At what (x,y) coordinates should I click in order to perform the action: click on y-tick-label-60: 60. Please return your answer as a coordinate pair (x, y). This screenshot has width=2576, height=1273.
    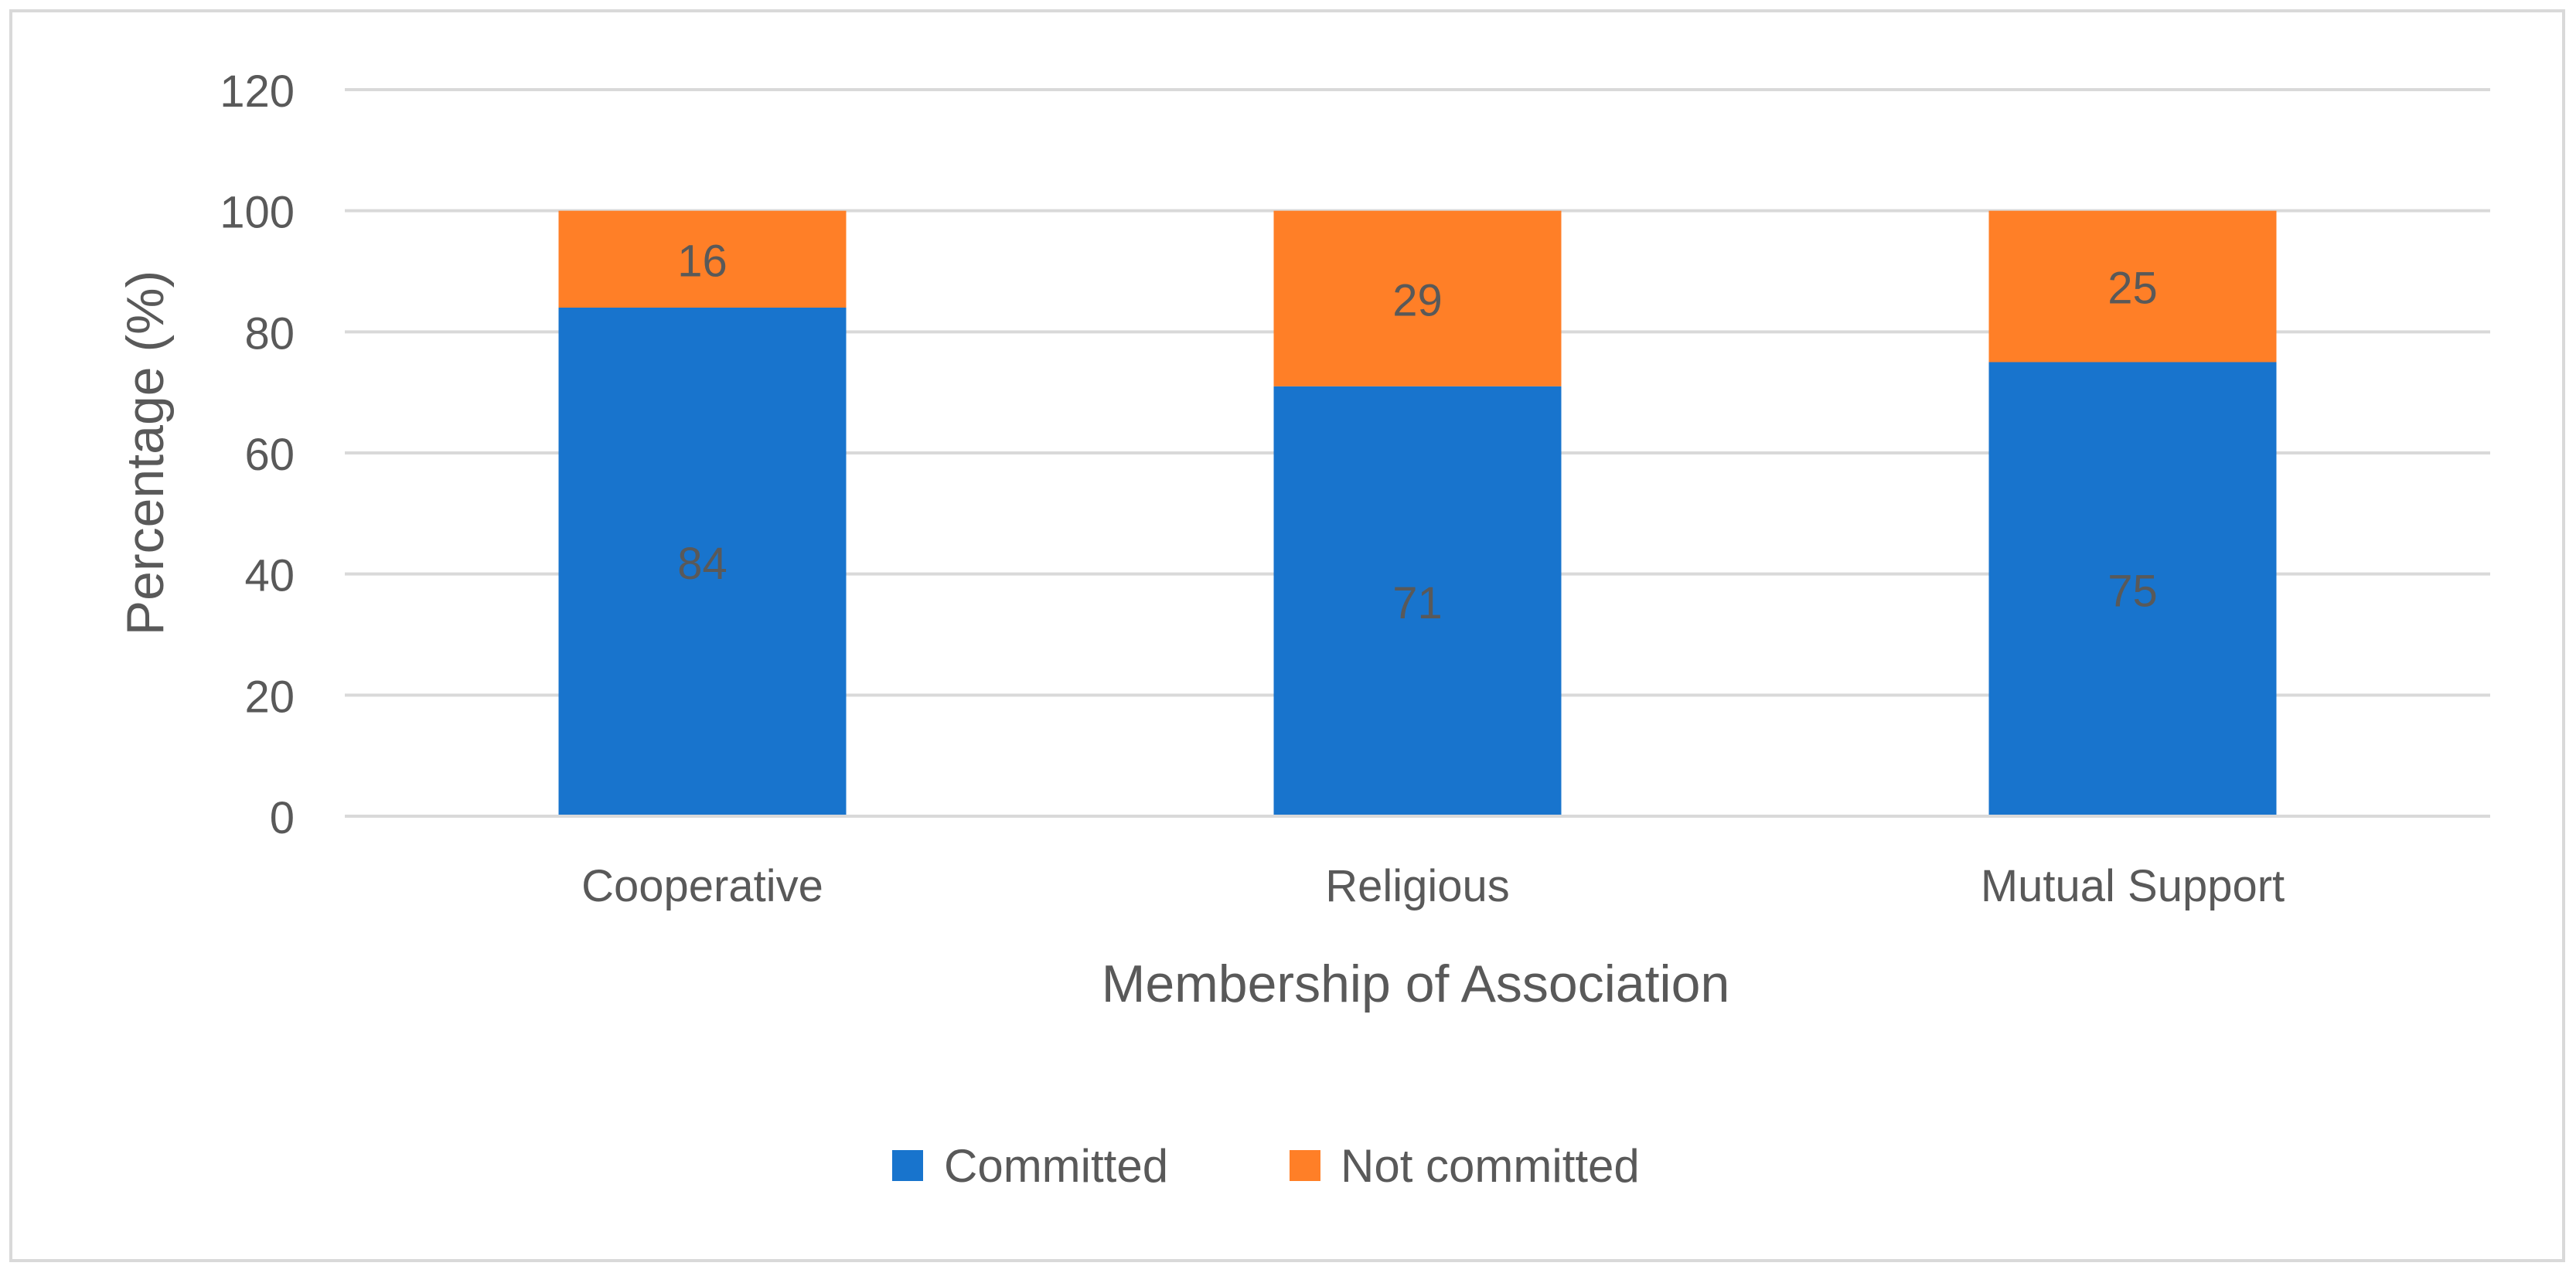
    Looking at the image, I should click on (269, 455).